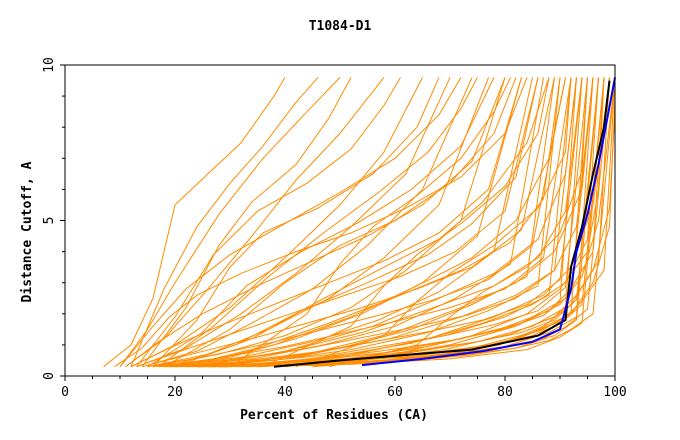 Image resolution: width=680 pixels, height=440 pixels. I want to click on x-tick-label-100: 100, so click(614, 392).